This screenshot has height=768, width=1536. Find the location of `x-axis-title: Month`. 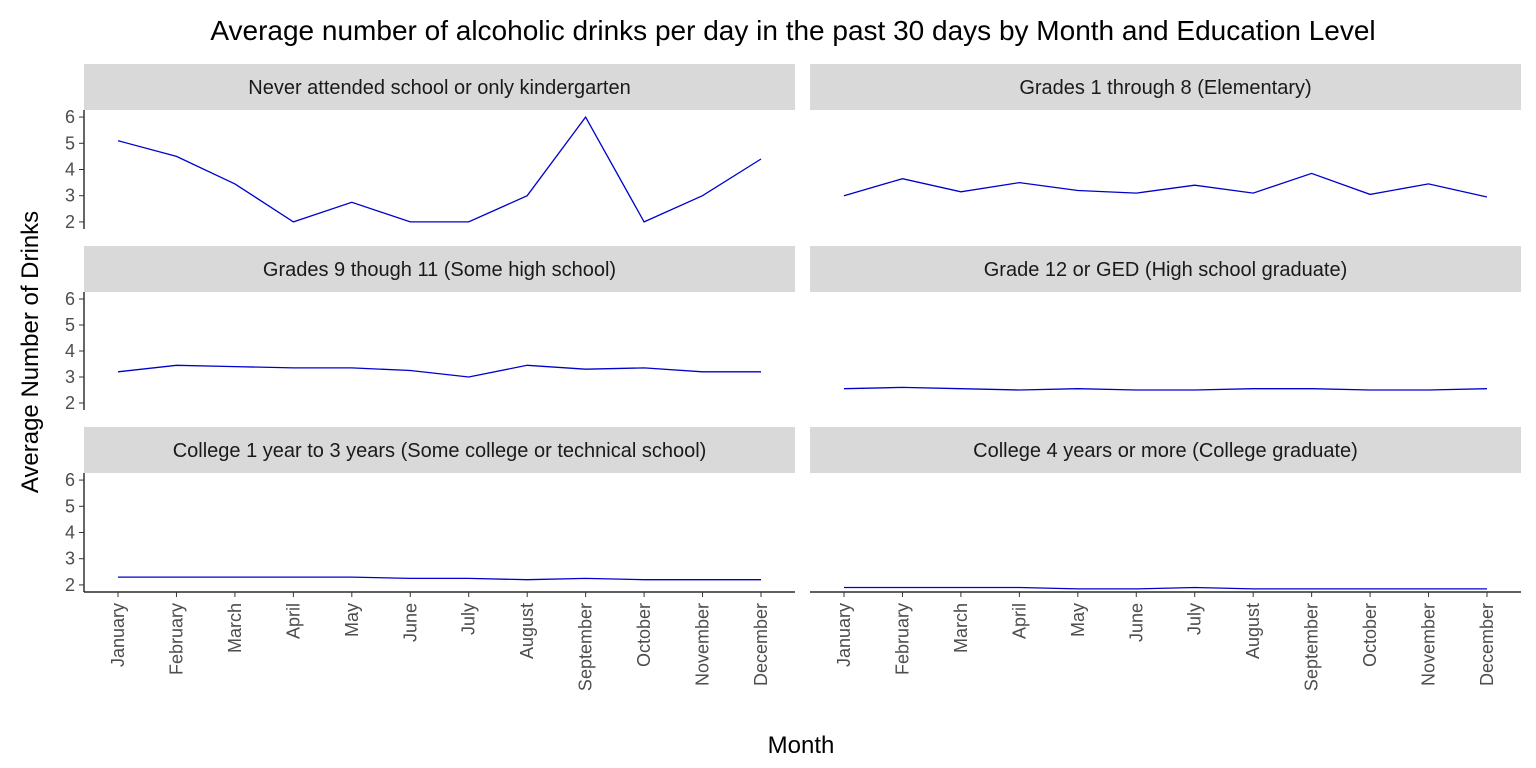

x-axis-title: Month is located at coordinates (801, 745).